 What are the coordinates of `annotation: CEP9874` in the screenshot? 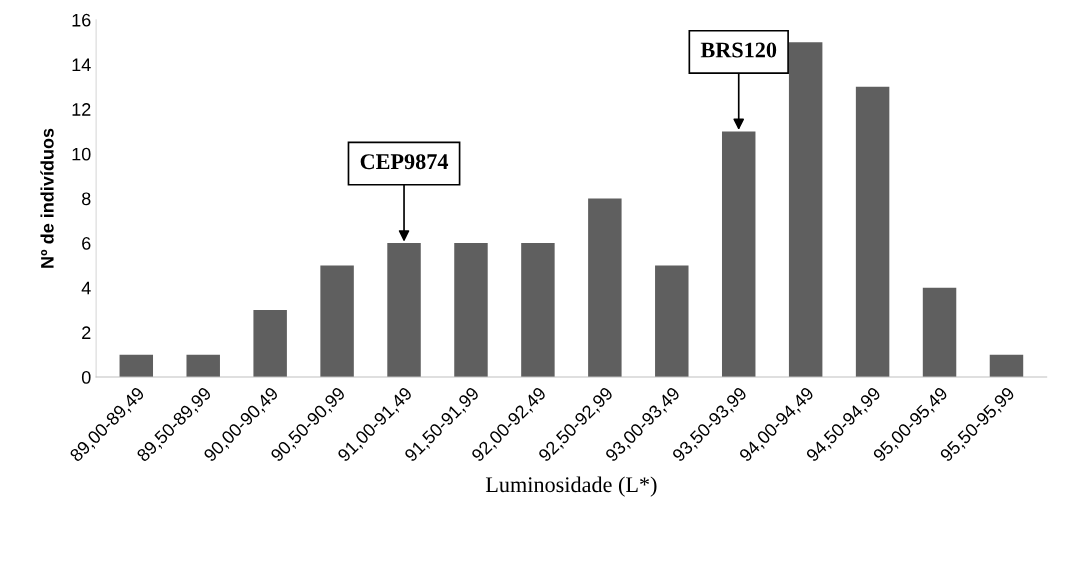 It's located at (404, 162).